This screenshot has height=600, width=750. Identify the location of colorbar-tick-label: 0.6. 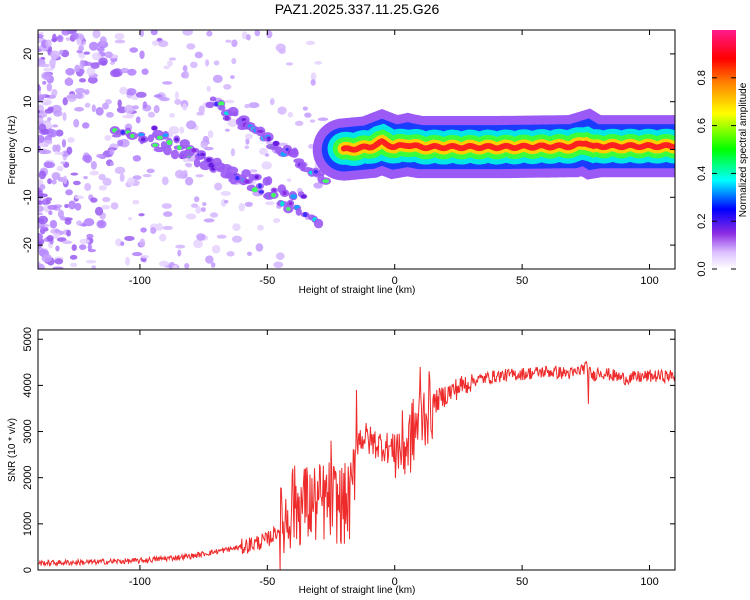
(702, 125).